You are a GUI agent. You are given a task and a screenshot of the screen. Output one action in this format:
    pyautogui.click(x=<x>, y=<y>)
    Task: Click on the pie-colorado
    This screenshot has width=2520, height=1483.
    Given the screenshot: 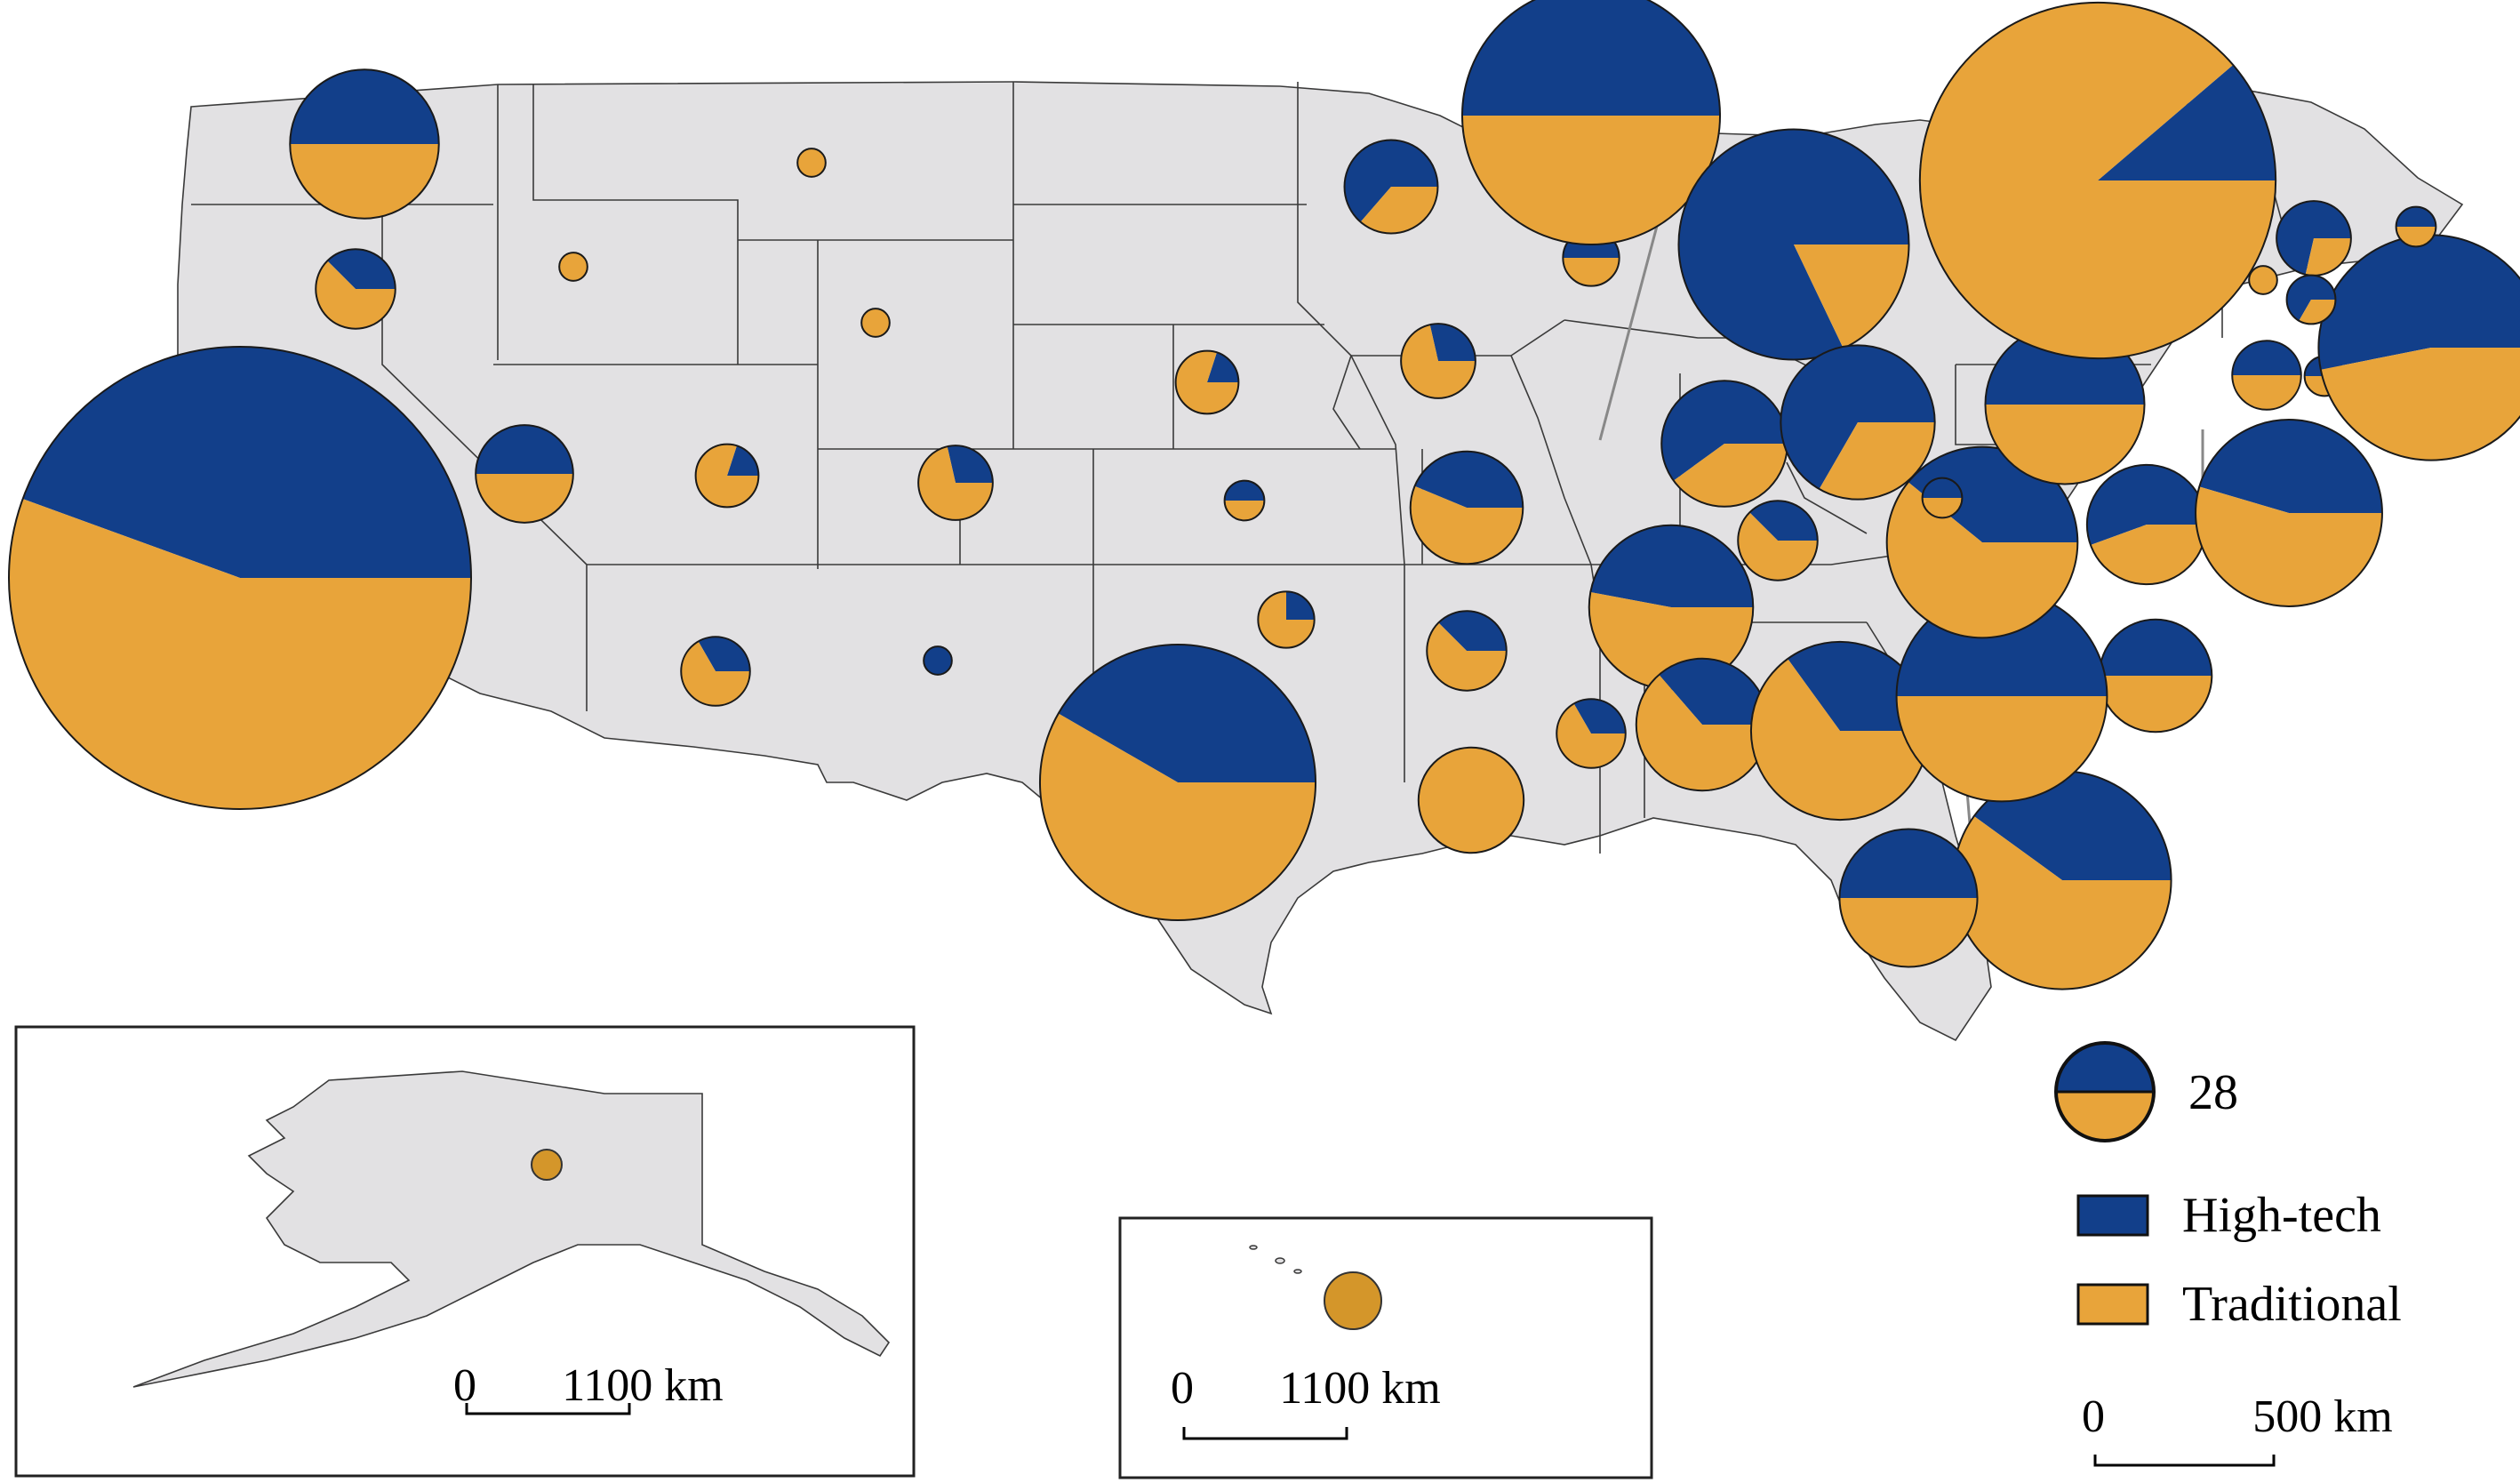 What is the action you would take?
    pyautogui.click(x=955, y=483)
    